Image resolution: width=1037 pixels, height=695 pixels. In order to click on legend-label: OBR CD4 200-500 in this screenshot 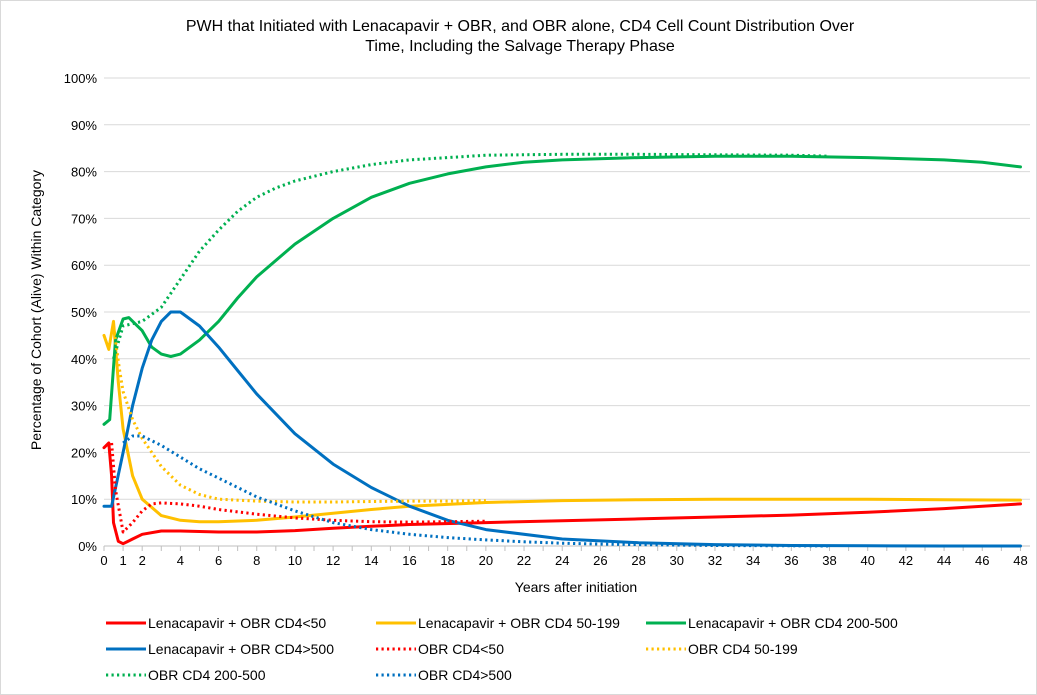, I will do `click(207, 675)`.